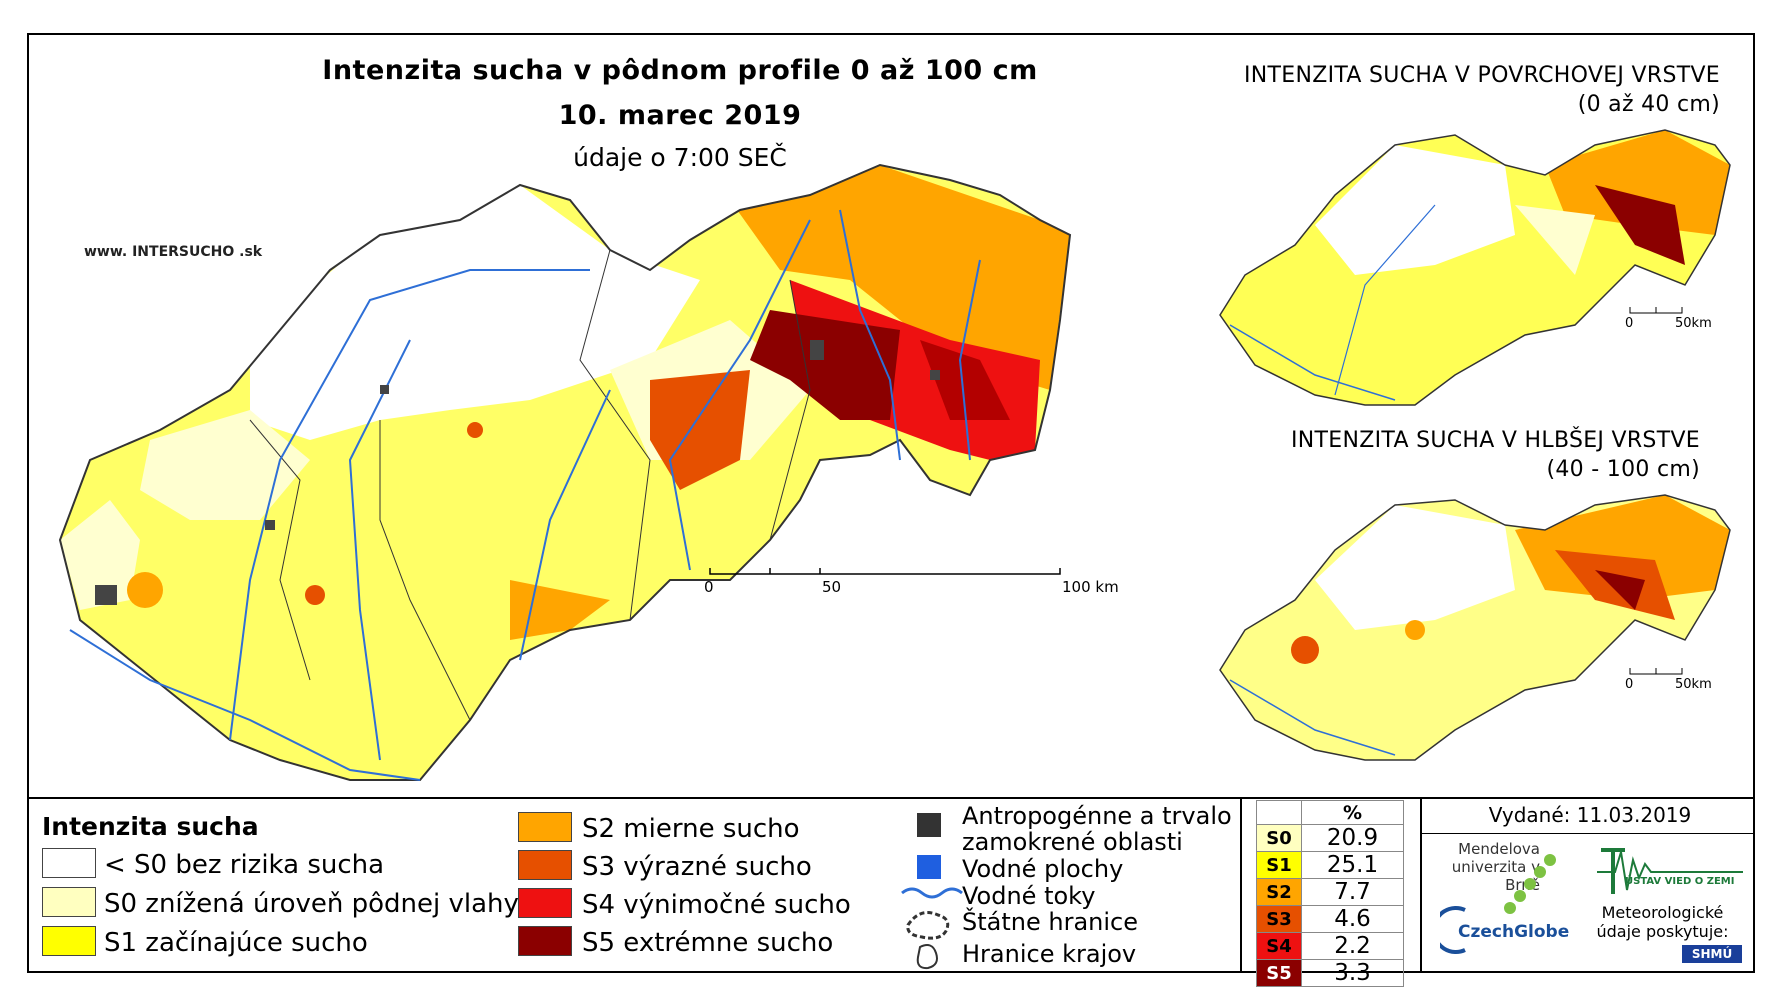 The height and width of the screenshot is (1003, 1772). I want to click on percent-table: % S0 20.9 S1 25.1 S2 7.7 S3 4.6 S4 2.2 S5 3.3, so click(1330, 893).